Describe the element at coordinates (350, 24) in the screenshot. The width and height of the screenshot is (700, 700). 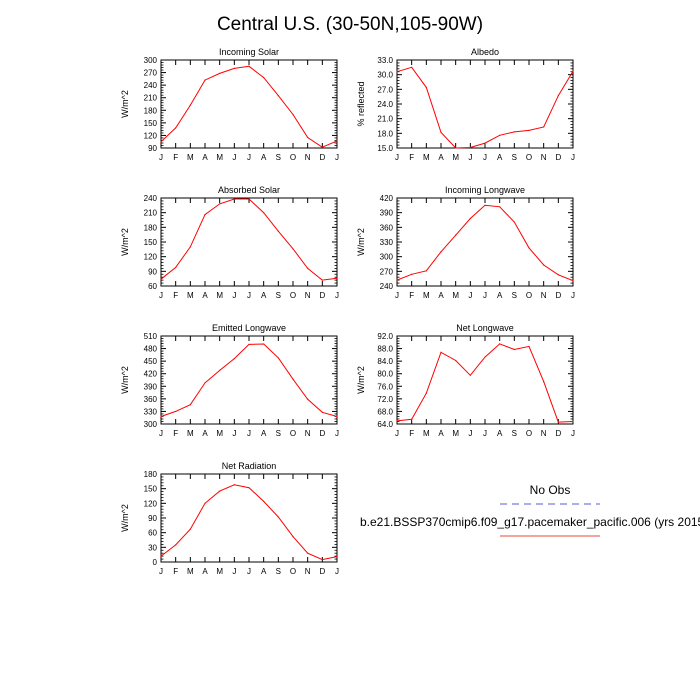
I see `figure-title: Central U.S. (30-50N,105-90W)` at that location.